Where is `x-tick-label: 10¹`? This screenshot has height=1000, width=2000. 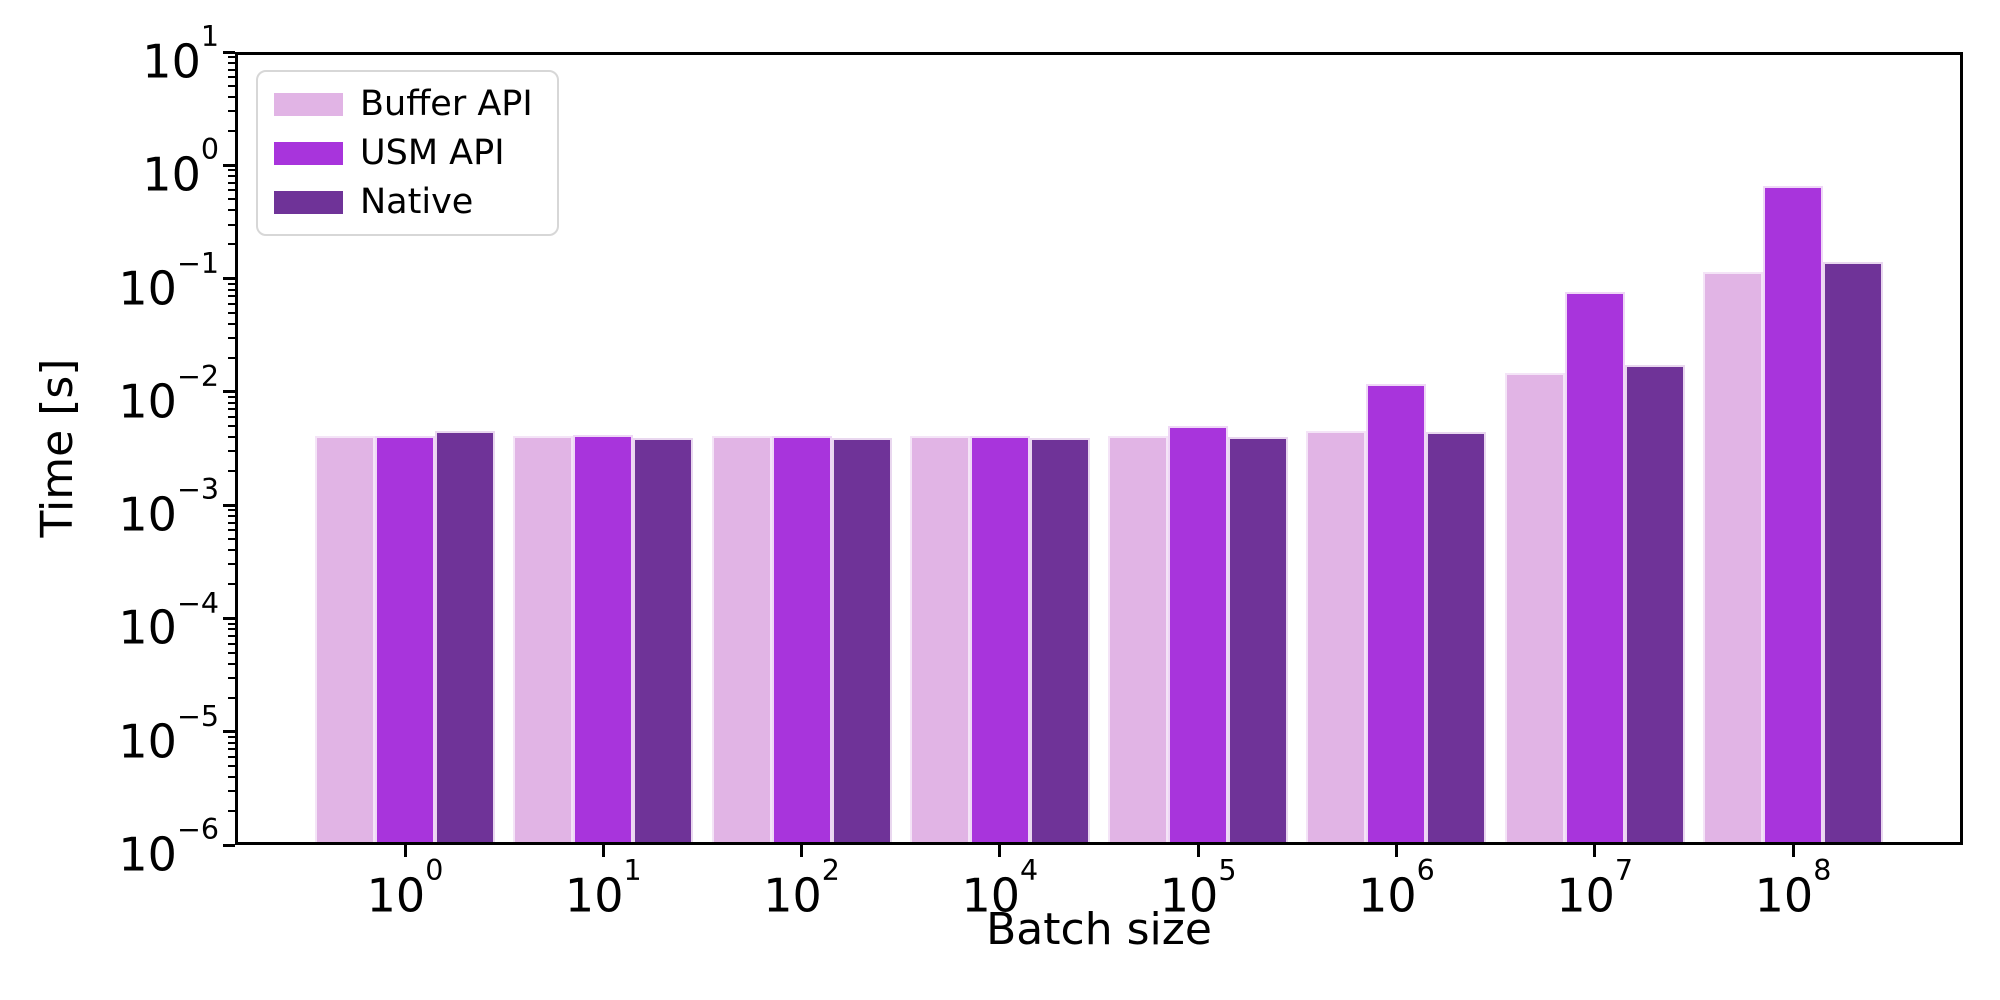
x-tick-label: 10¹ is located at coordinates (603, 888).